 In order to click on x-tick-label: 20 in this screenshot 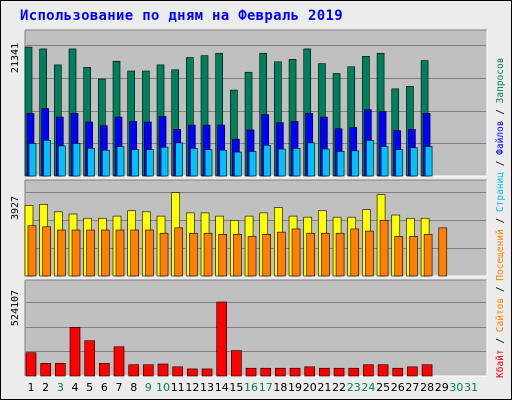, I will do `click(310, 387)`.